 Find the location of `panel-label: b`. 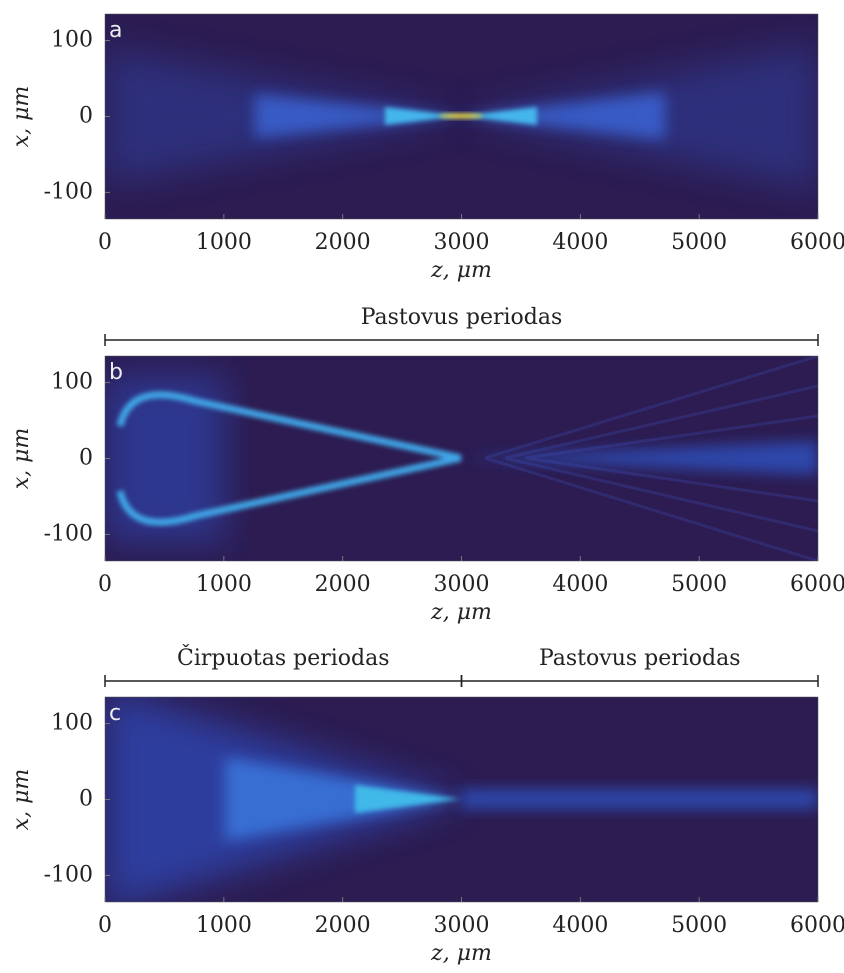

panel-label: b is located at coordinates (116, 372).